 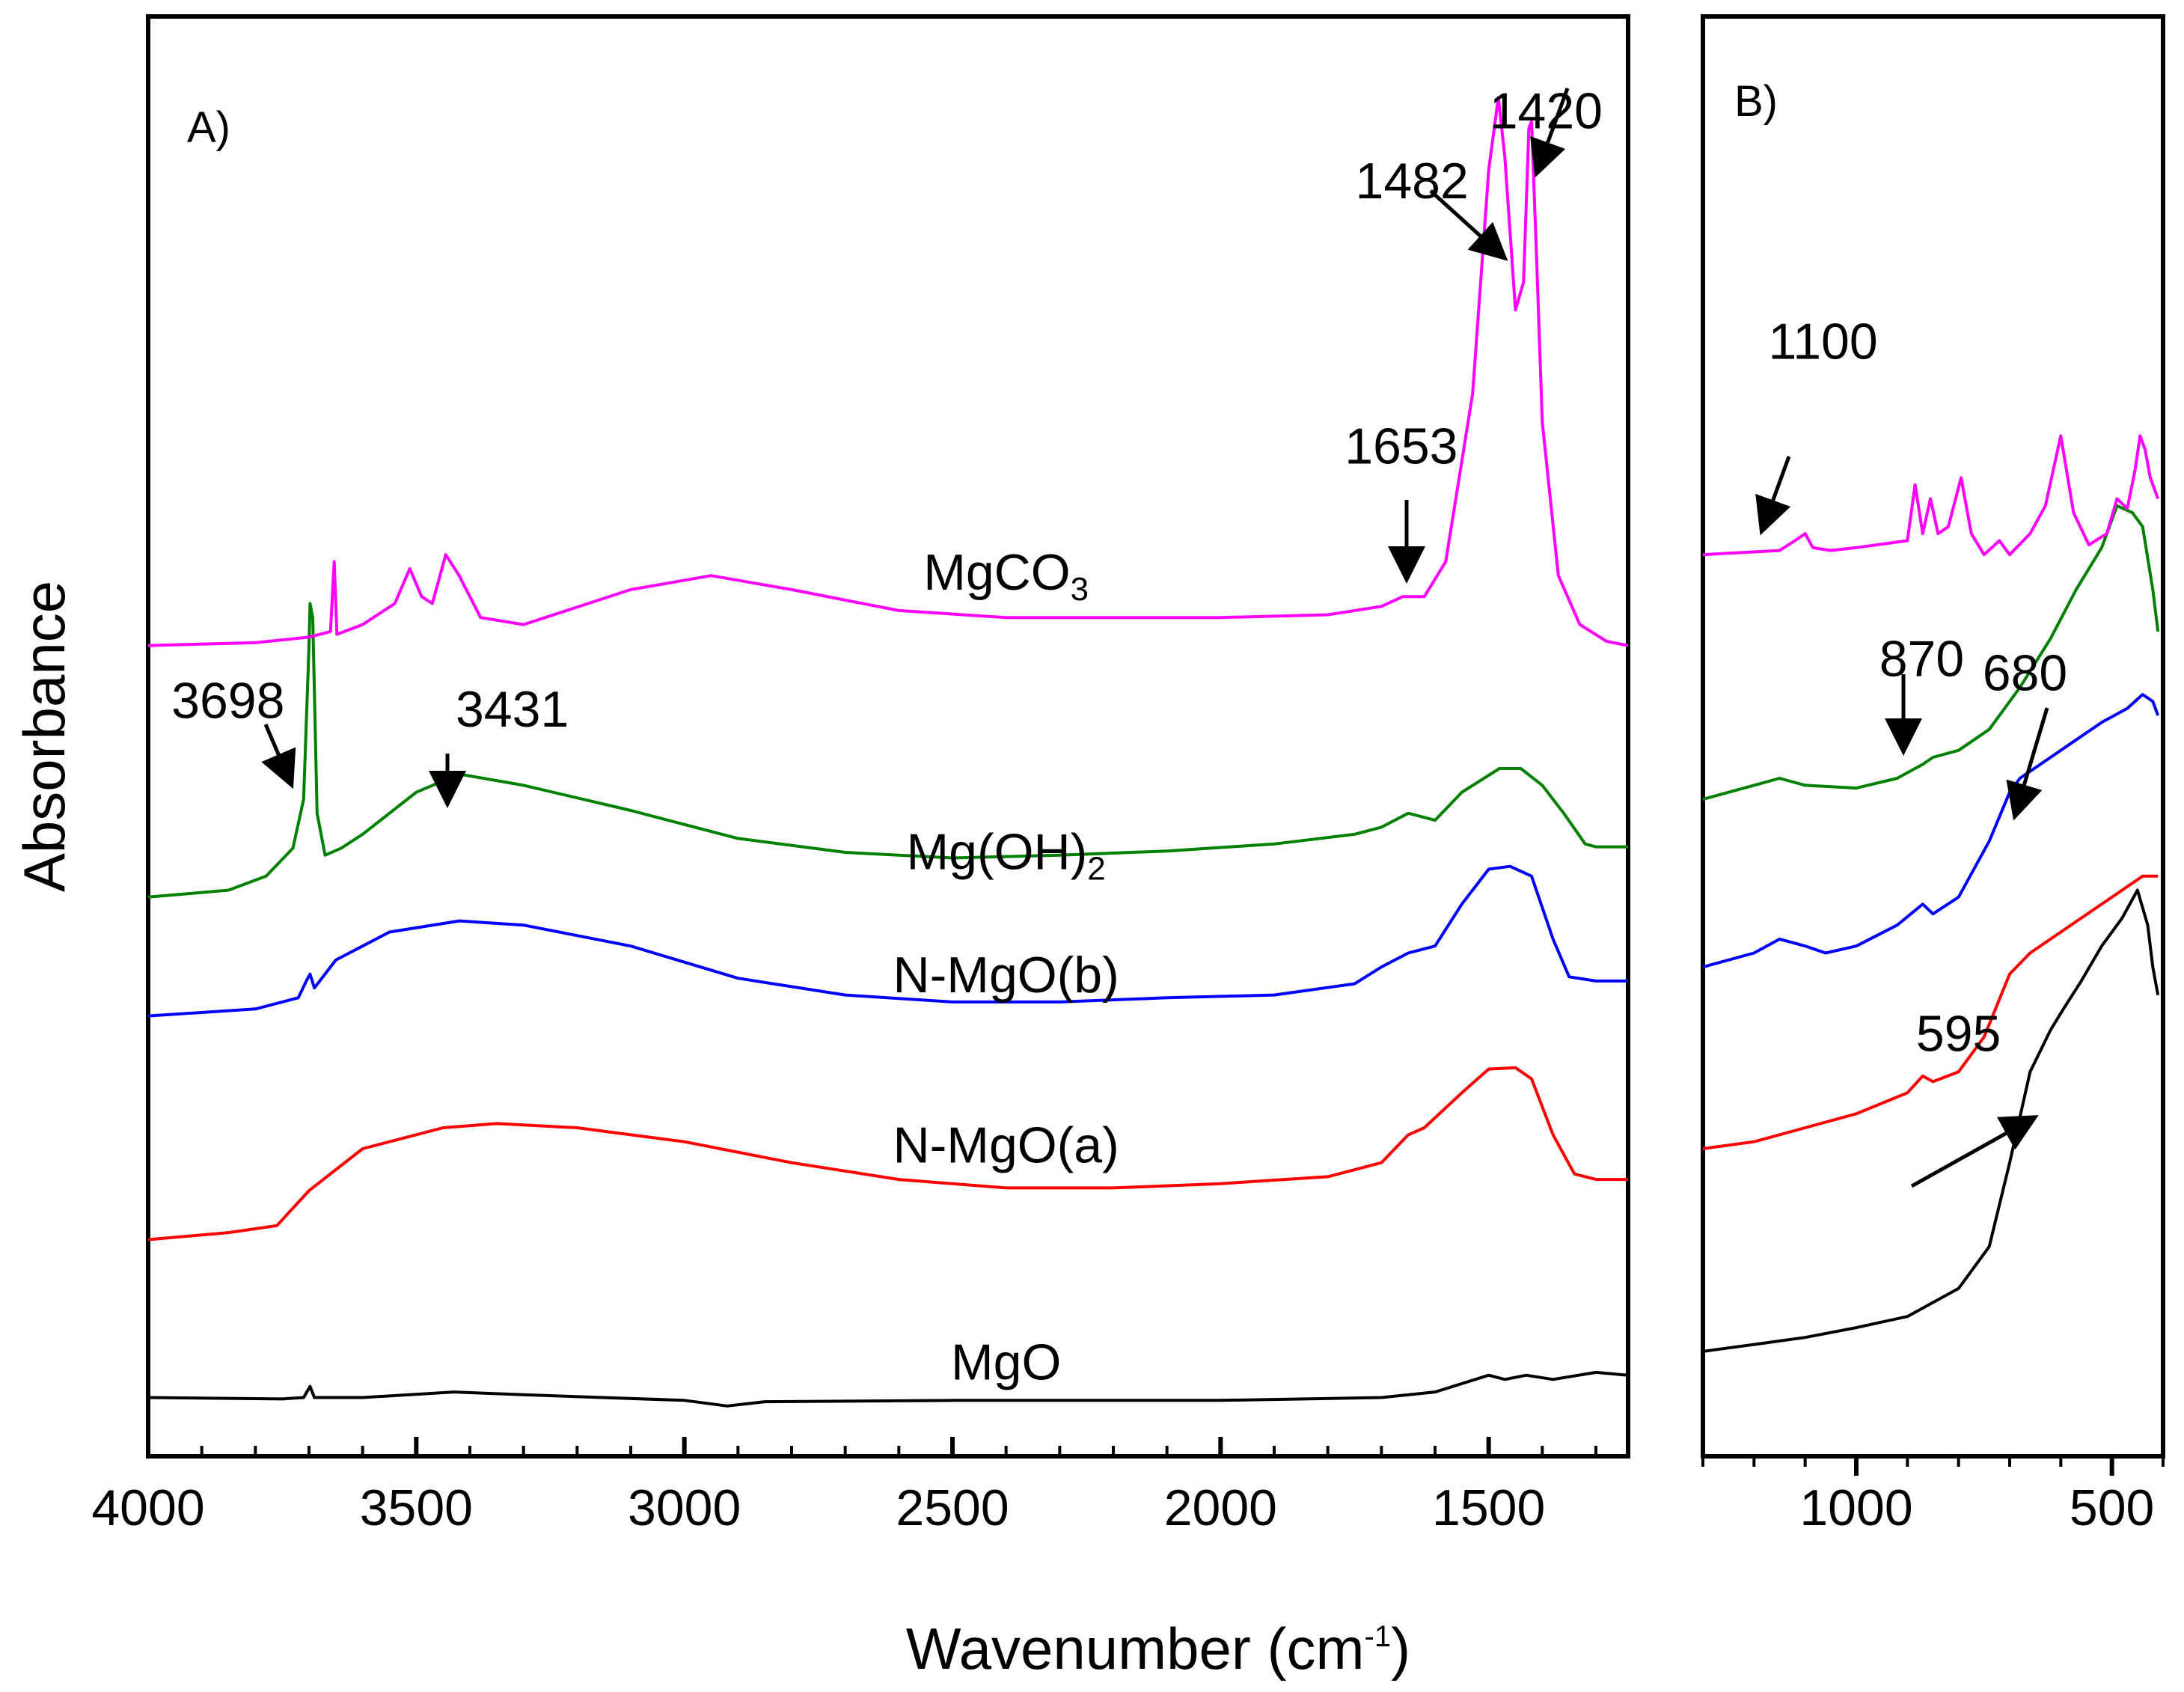 I want to click on x-tick-label: 3000, so click(x=684, y=1507).